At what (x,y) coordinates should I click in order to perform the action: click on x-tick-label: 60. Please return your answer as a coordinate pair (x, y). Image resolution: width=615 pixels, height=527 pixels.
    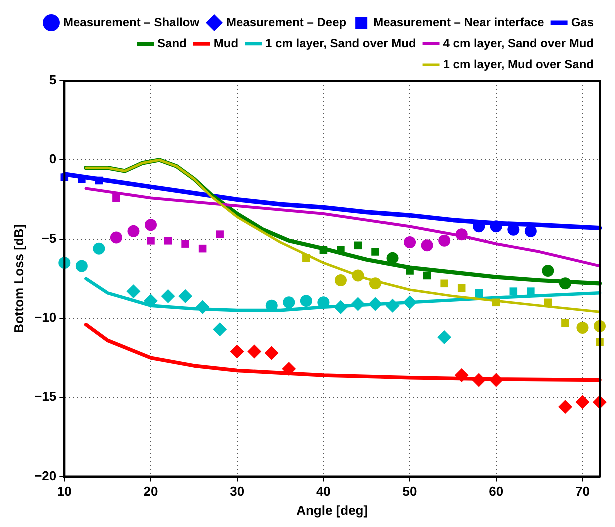
    Looking at the image, I should click on (496, 492).